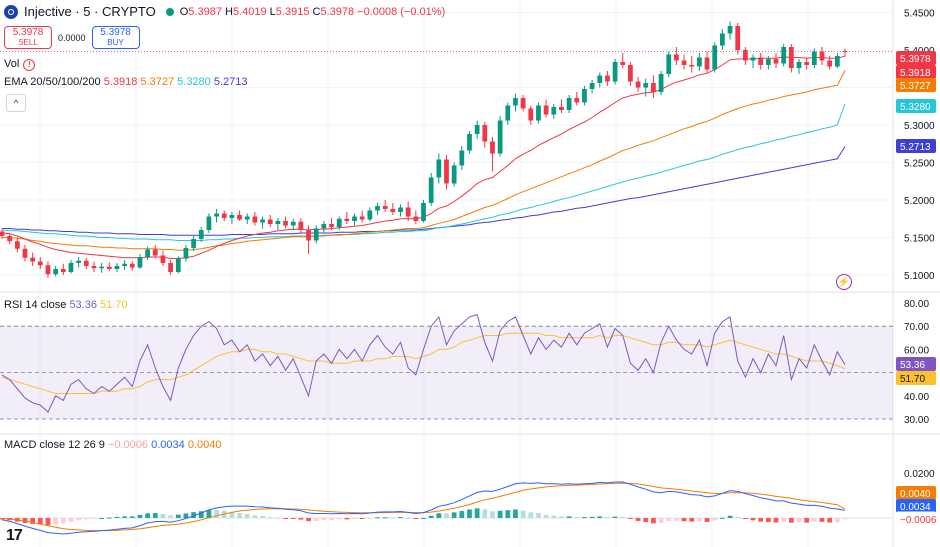  What do you see at coordinates (112, 445) in the screenshot?
I see `macd-legend: MACD close 12 26 9 −0.0006 0.0034 0.0040` at bounding box center [112, 445].